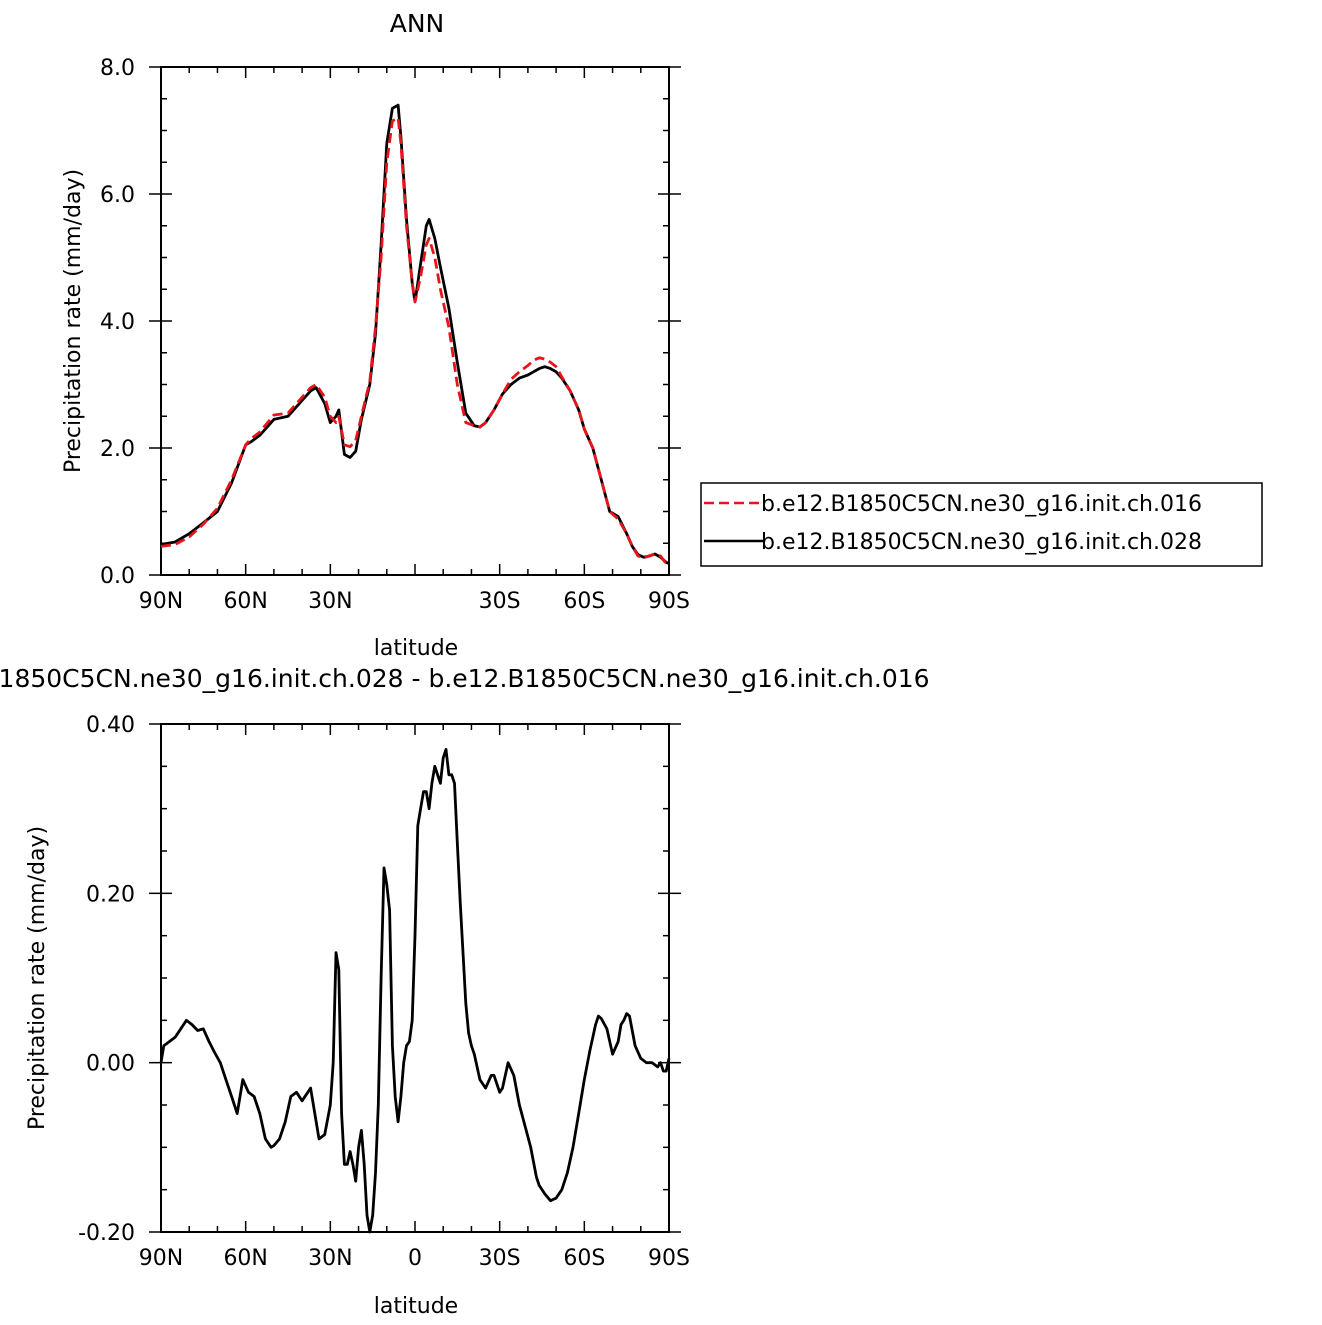 The image size is (1322, 1325). I want to click on top-y-tick-label: 2.0, so click(117, 449).